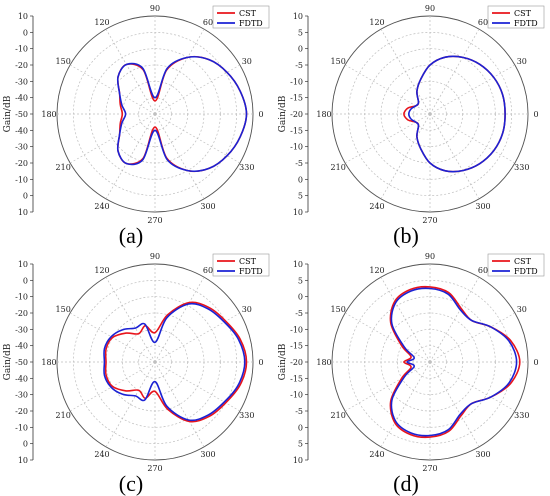  Describe the element at coordinates (406, 483) in the screenshot. I see `panel-label-d: (d)` at that location.